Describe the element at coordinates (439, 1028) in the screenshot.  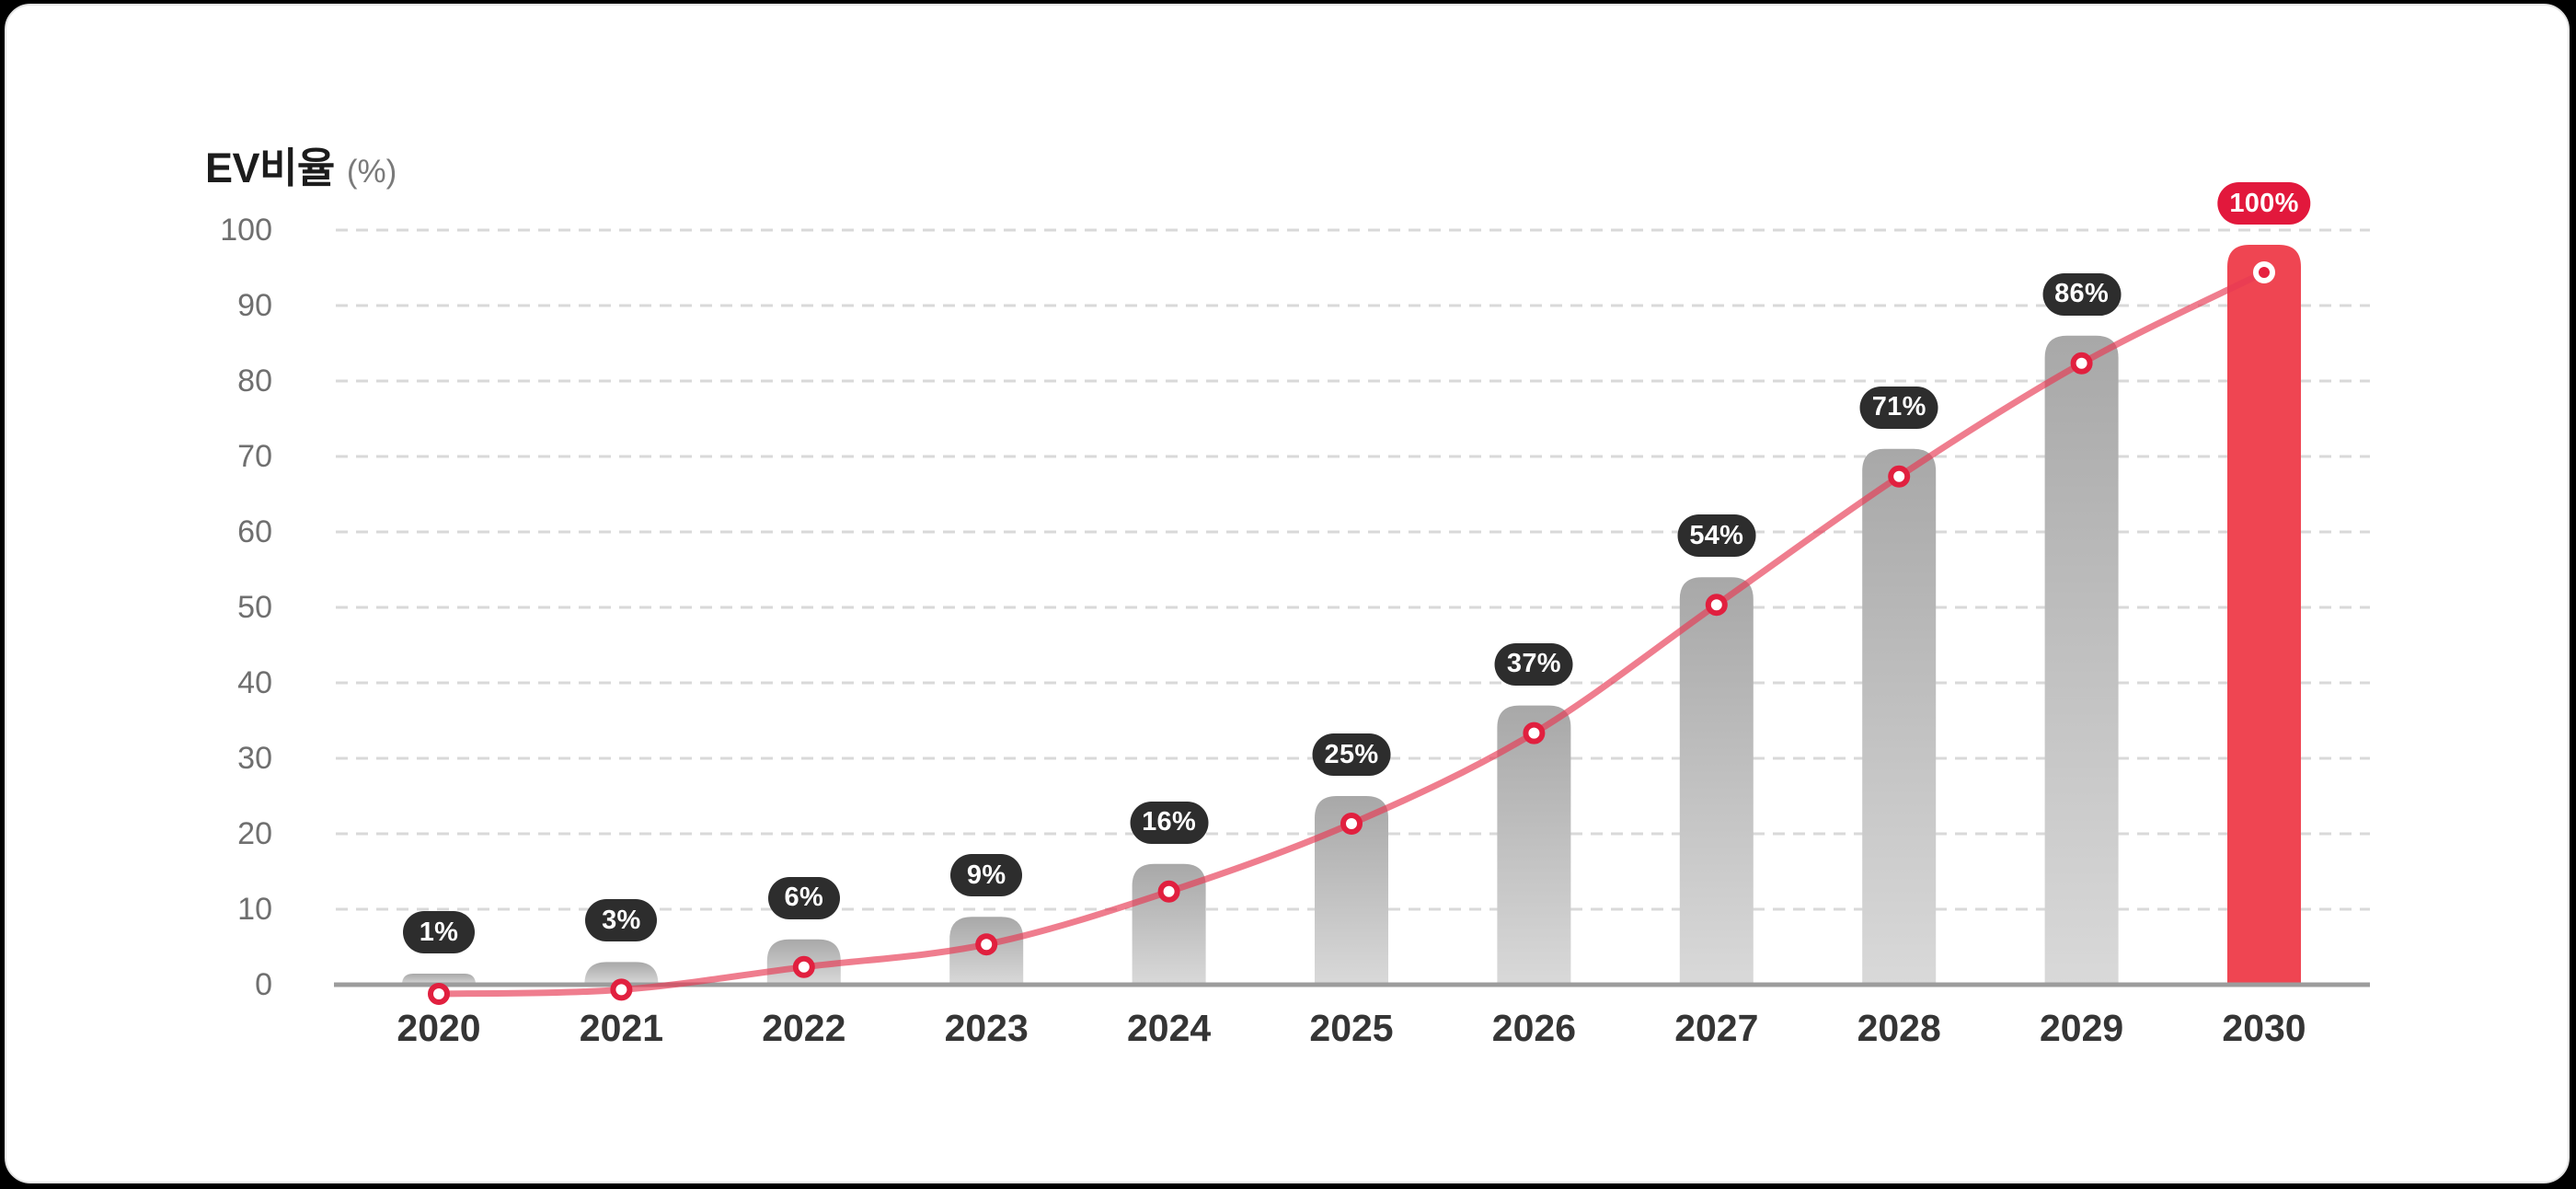
I see `x-axis-label-2020: 2020` at that location.